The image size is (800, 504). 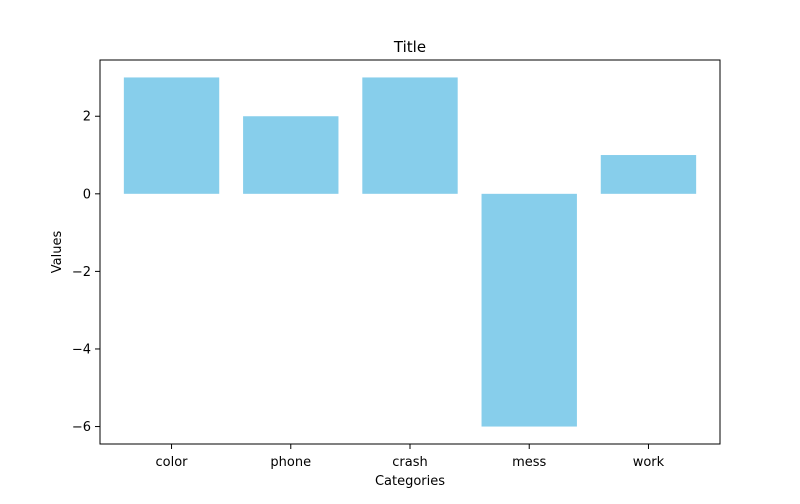 I want to click on x-tick-label-work: work, so click(x=649, y=462).